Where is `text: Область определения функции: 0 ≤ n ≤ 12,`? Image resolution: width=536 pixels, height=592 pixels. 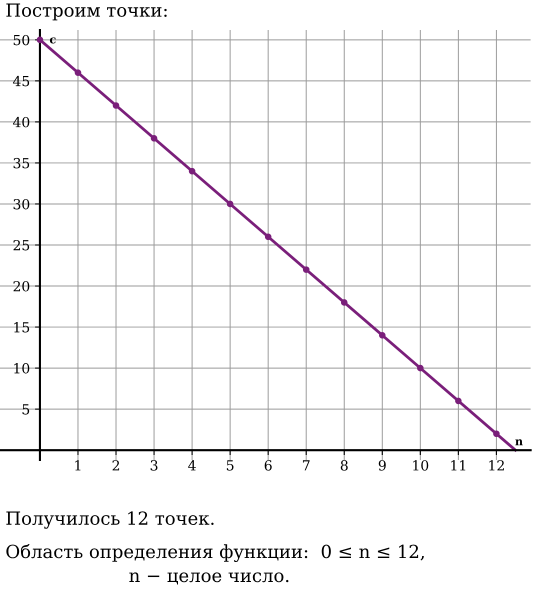 text: Область определения функции: 0 ≤ n ≤ 12, is located at coordinates (215, 553).